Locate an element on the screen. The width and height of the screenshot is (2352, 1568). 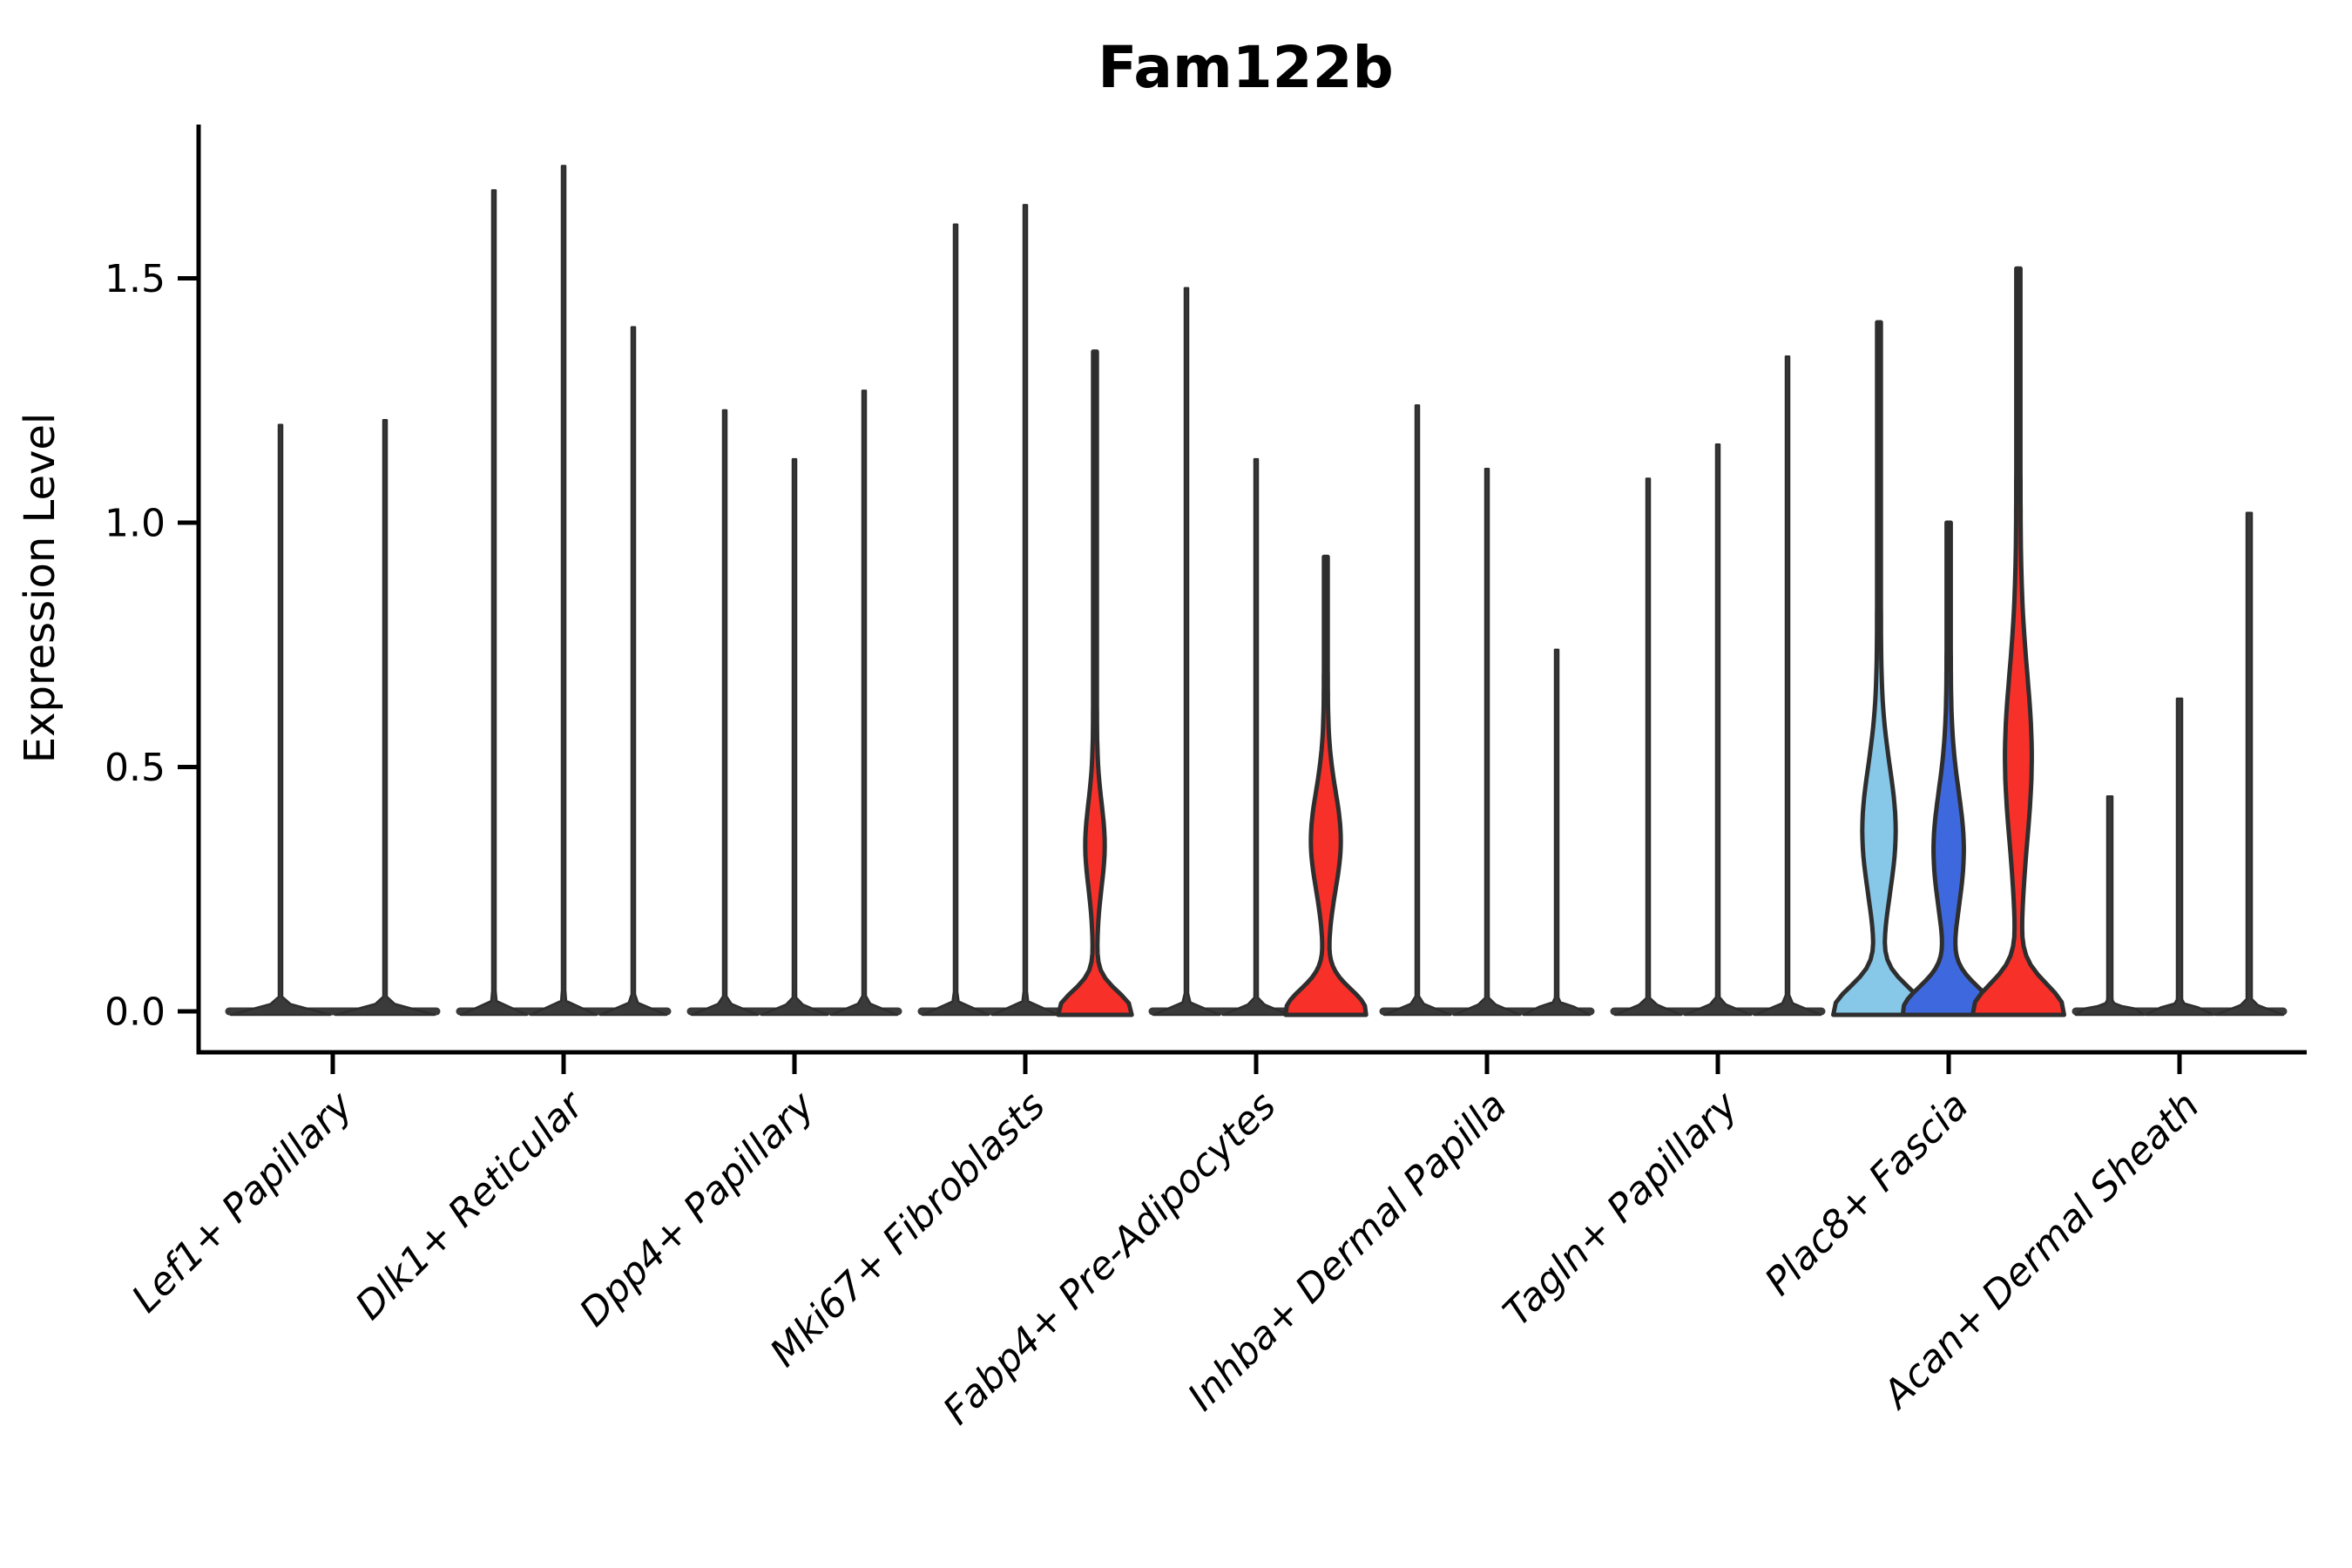
x-tick-label: Dlk1+ Reticular is located at coordinates (470, 1205).